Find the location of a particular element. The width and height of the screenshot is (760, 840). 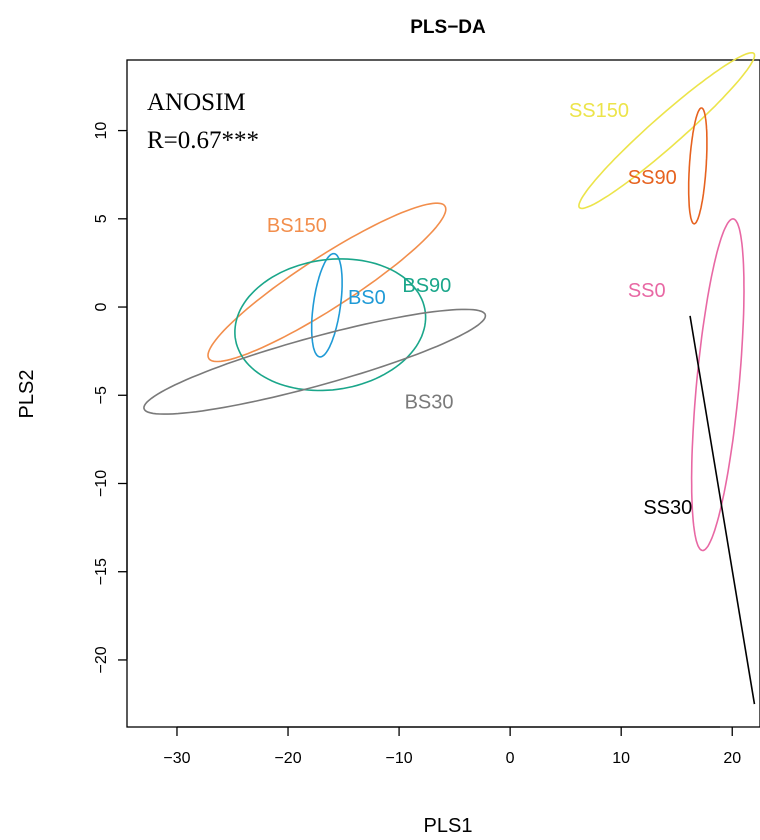

y-axis: −20 −15 −10 −5 0 5 10 is located at coordinates (110, 398).